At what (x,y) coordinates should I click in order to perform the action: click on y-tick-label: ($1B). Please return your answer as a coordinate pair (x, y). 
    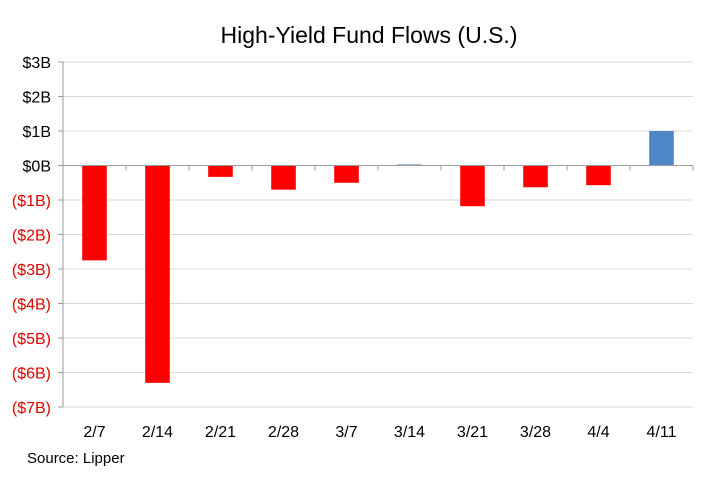
    Looking at the image, I should click on (31, 201).